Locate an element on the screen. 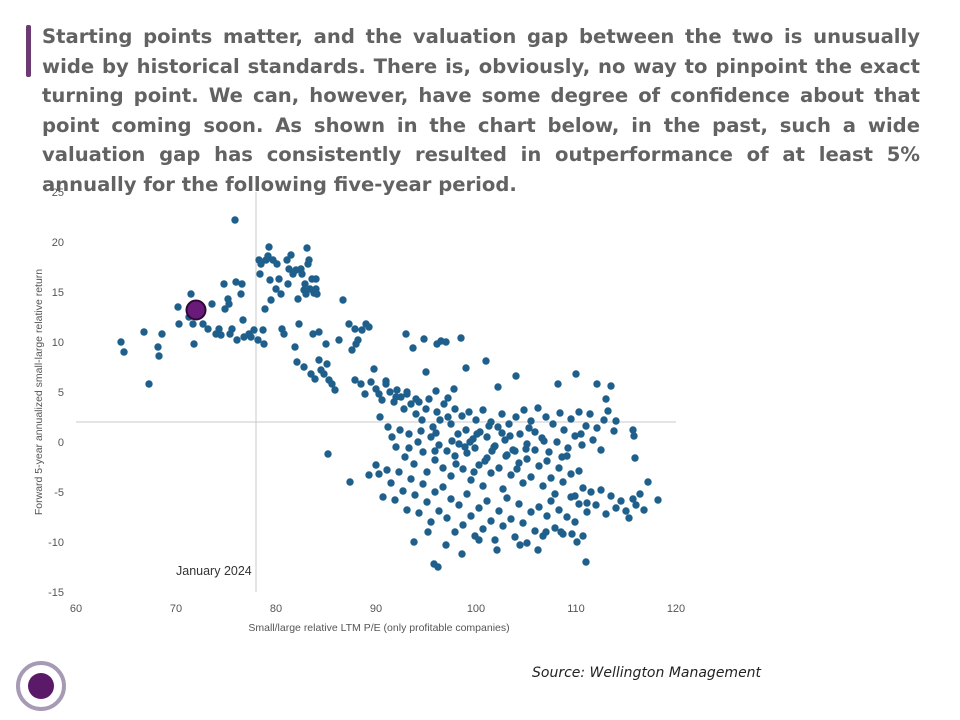 This screenshot has width=960, height=720. y-tick-label: 5 is located at coordinates (61, 393).